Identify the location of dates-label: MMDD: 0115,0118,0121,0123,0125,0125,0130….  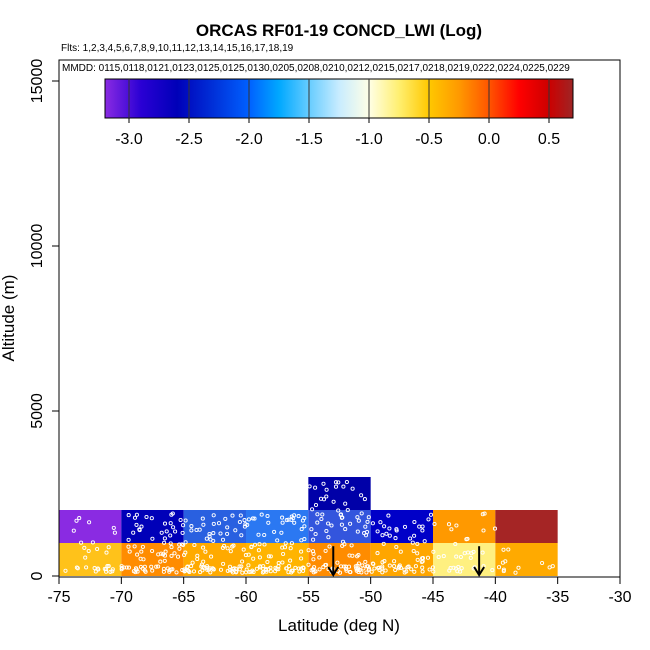
(316, 68).